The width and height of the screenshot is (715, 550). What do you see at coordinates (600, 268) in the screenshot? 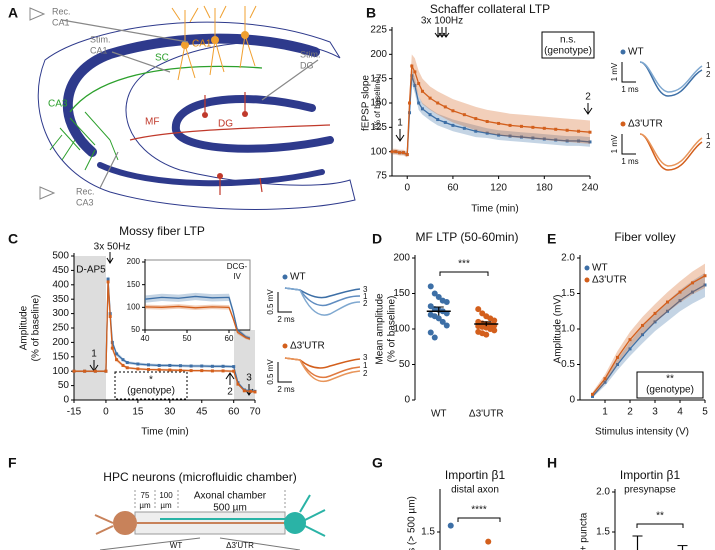
I see `legend-label: WT` at bounding box center [600, 268].